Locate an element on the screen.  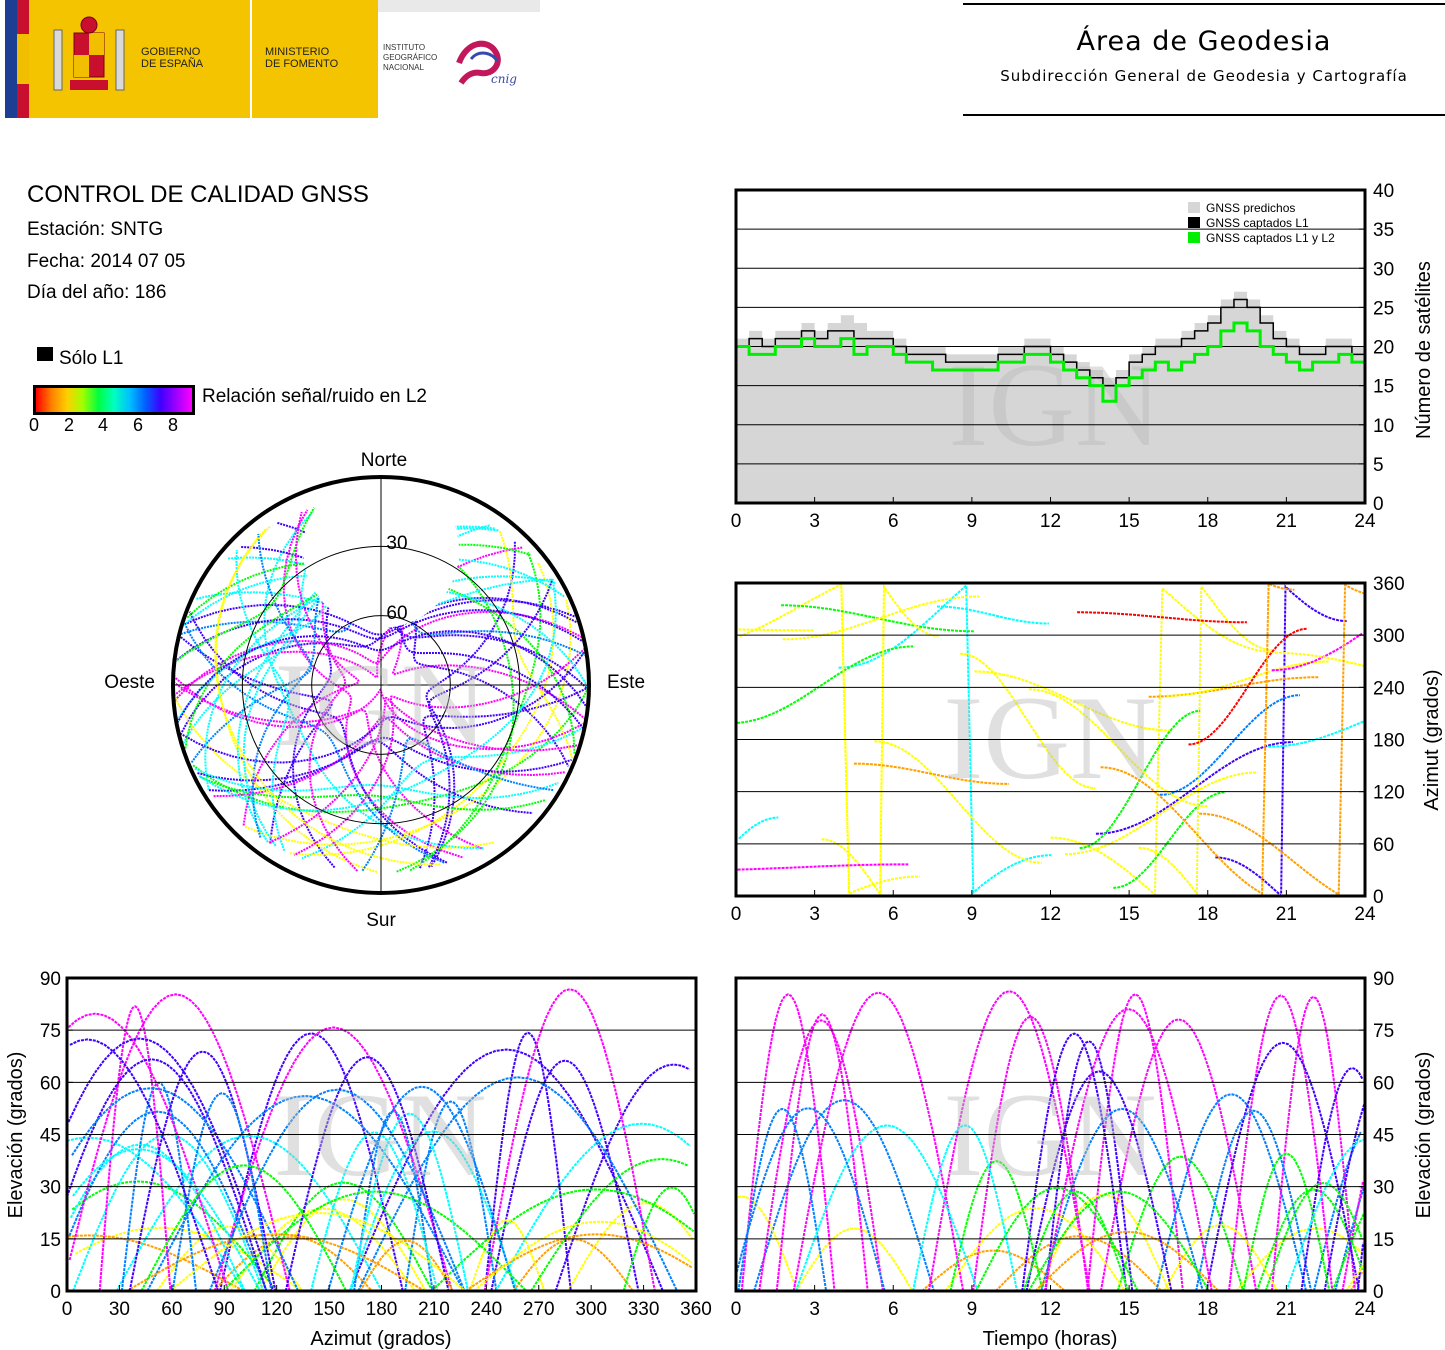
captured-l1-l2-line is located at coordinates (1050, 362).